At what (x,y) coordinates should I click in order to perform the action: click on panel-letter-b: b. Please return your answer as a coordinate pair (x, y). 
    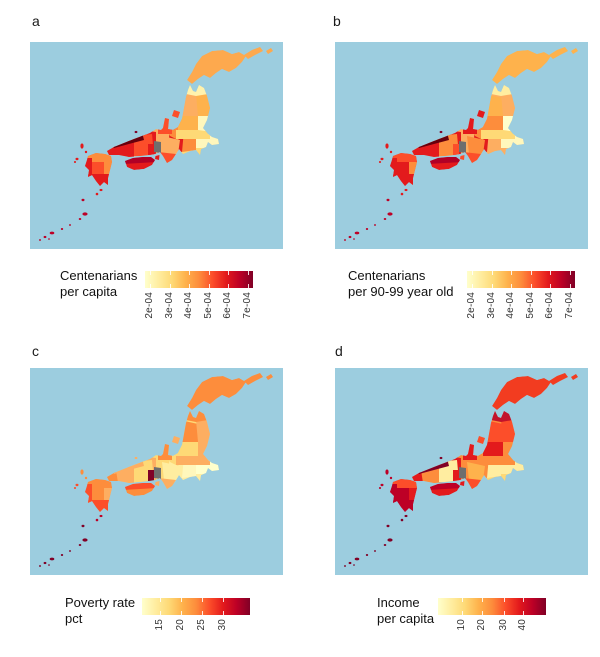
    Looking at the image, I should click on (337, 21).